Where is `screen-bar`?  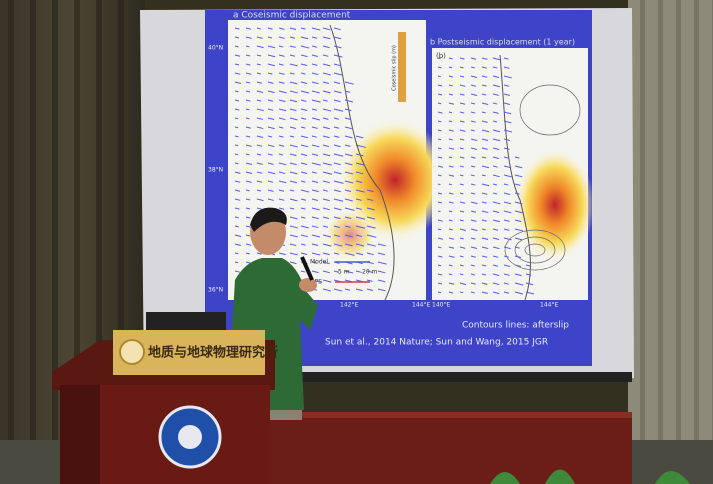 screen-bar is located at coordinates (466, 377).